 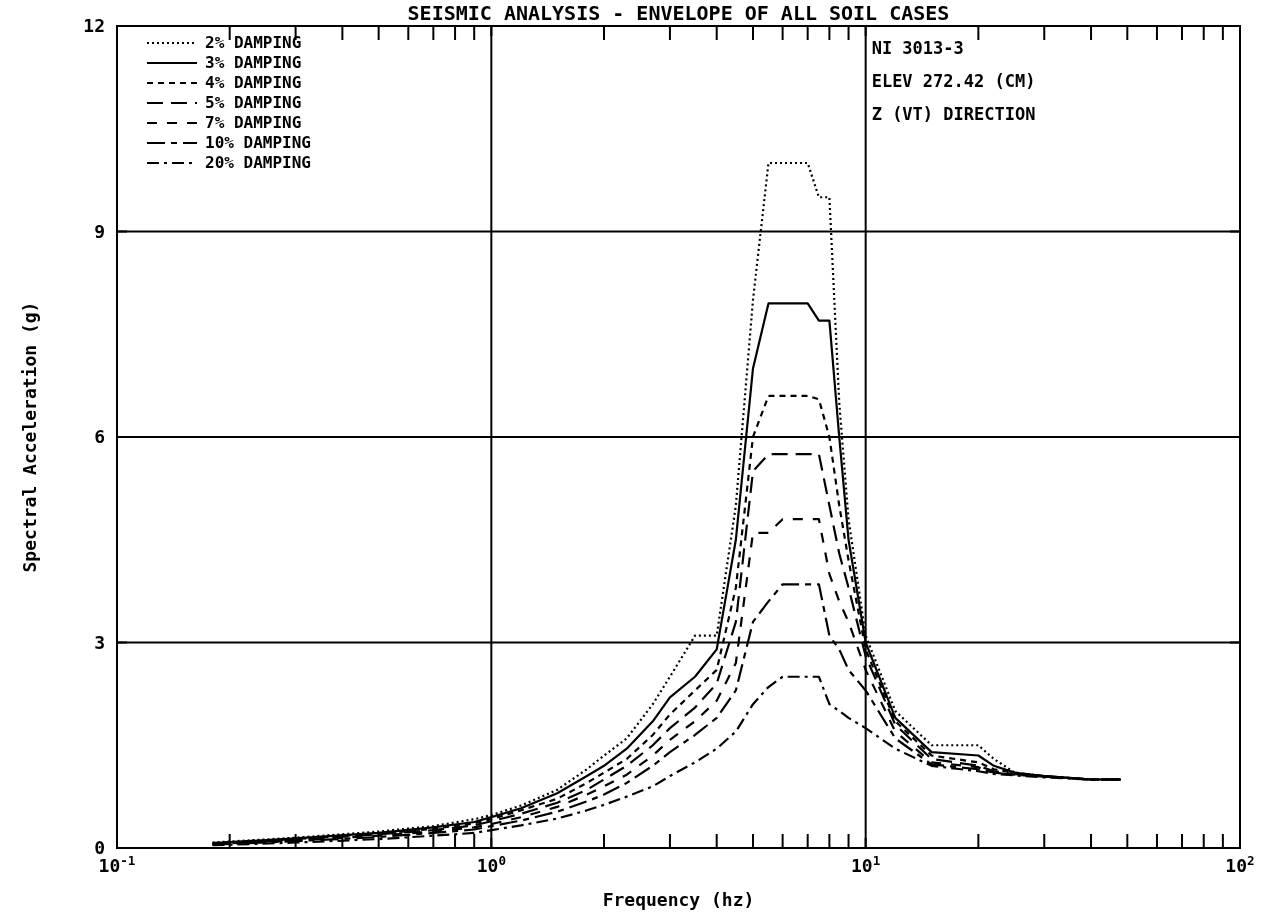 What do you see at coordinates (953, 114) in the screenshot?
I see `annotation: Z (VT) DIRECTION` at bounding box center [953, 114].